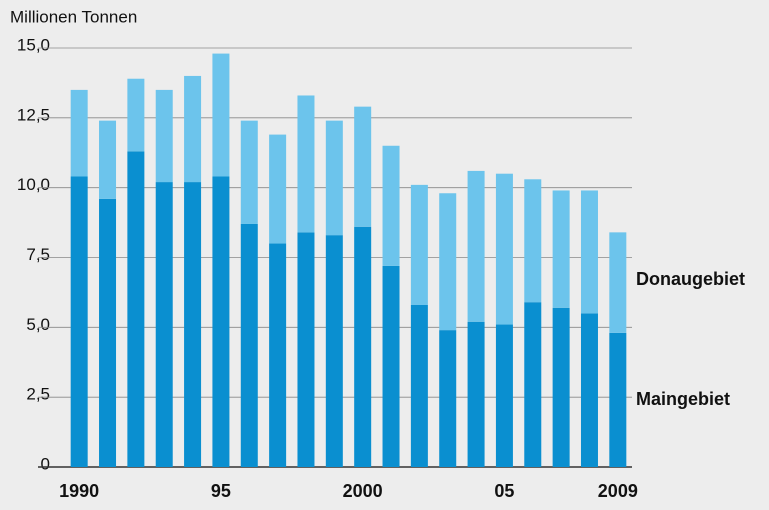 The image size is (769, 510). I want to click on series-label: Maingebiet, so click(683, 399).